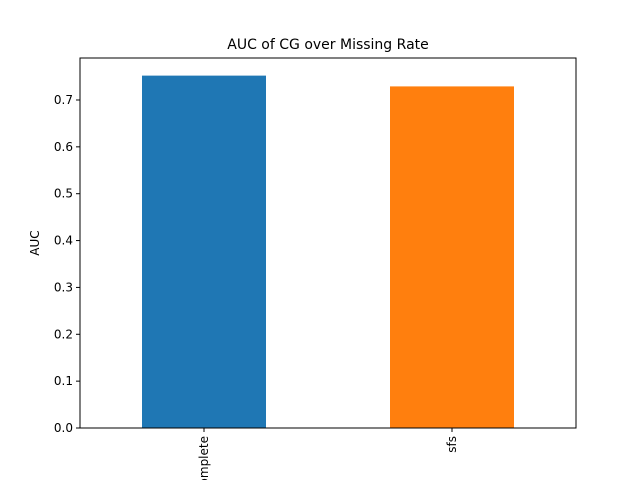 The image size is (640, 480). What do you see at coordinates (63, 381) in the screenshot?
I see `y-tick-label: 0.1` at bounding box center [63, 381].